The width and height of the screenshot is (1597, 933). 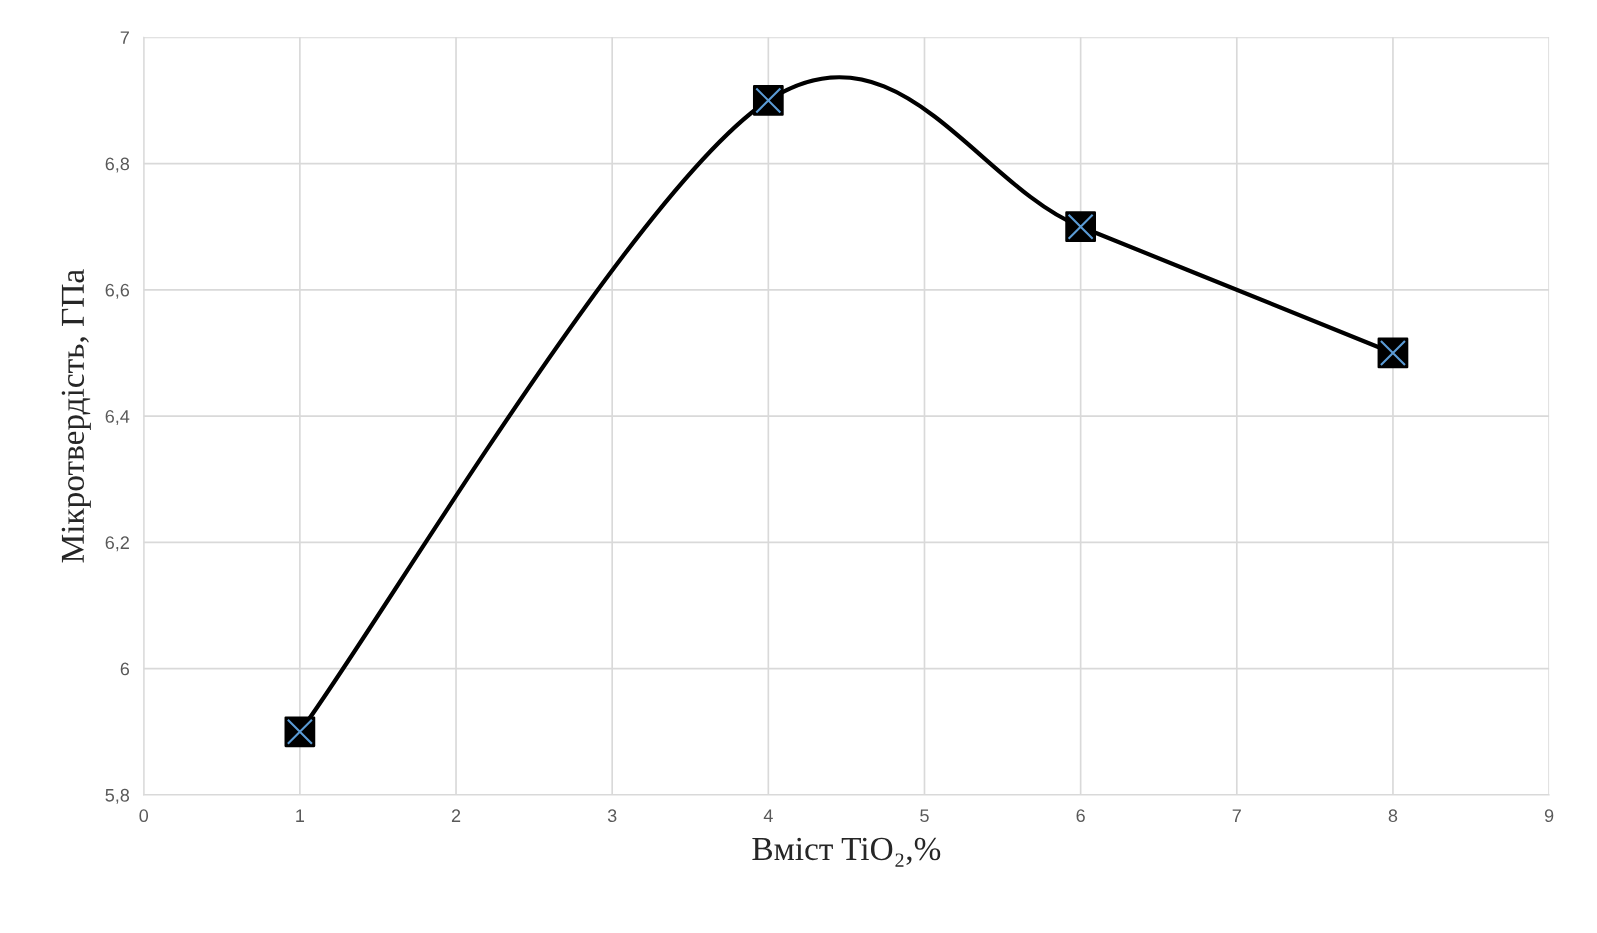 What do you see at coordinates (1080, 816) in the screenshot?
I see `x-tick-label: 6` at bounding box center [1080, 816].